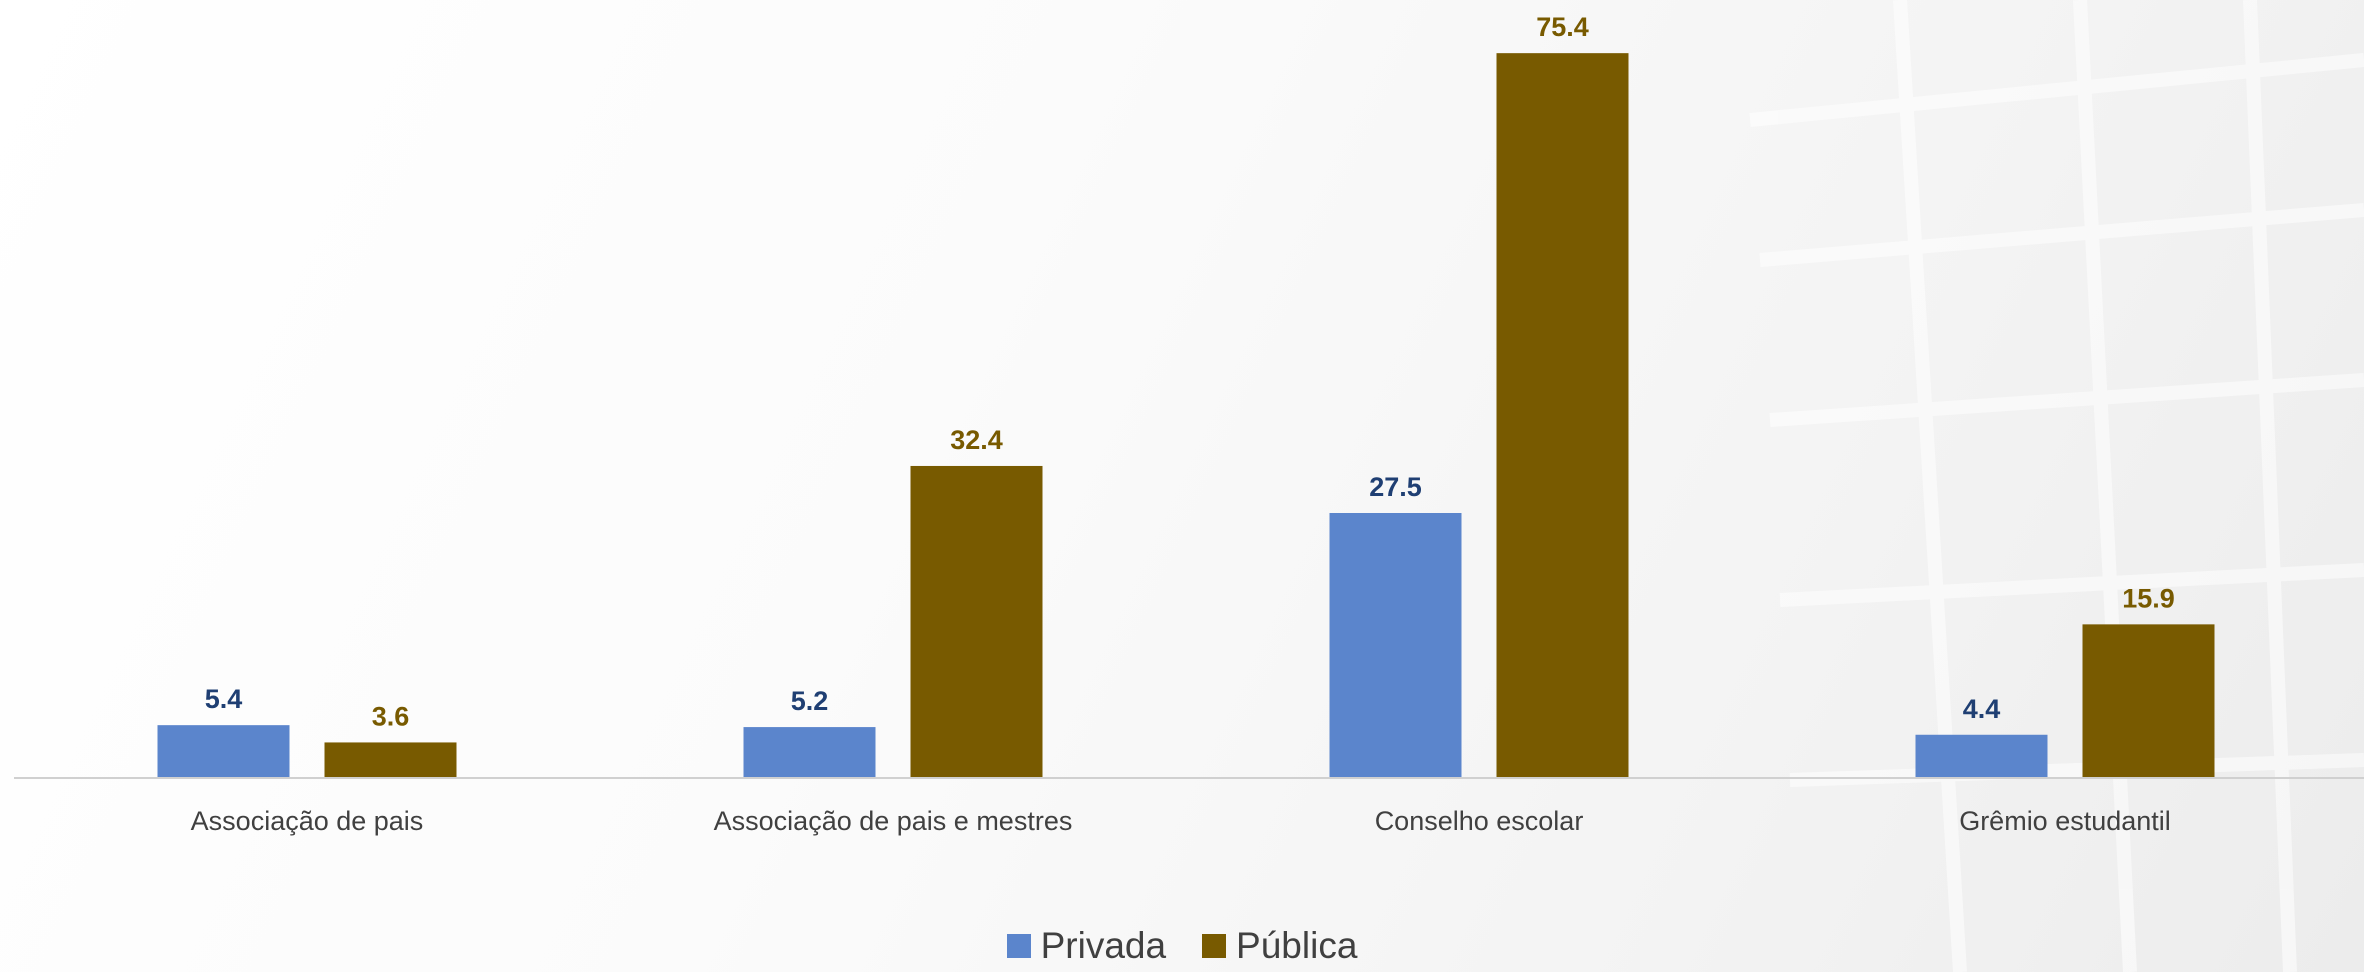 Image resolution: width=2364 pixels, height=972 pixels. What do you see at coordinates (1479, 821) in the screenshot?
I see `x-tick-label-conselho-escolar: Conselho escolar` at bounding box center [1479, 821].